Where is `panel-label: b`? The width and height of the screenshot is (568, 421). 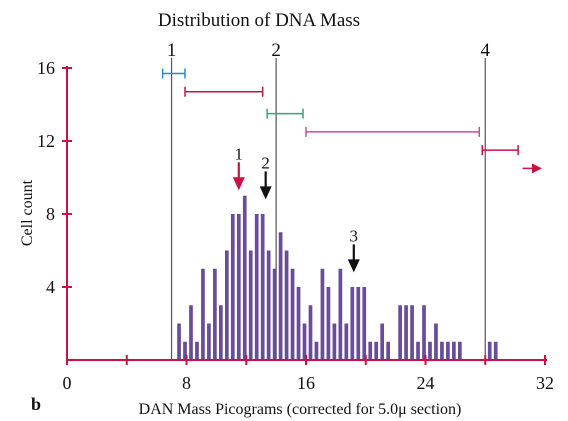
panel-label: b is located at coordinates (36, 404).